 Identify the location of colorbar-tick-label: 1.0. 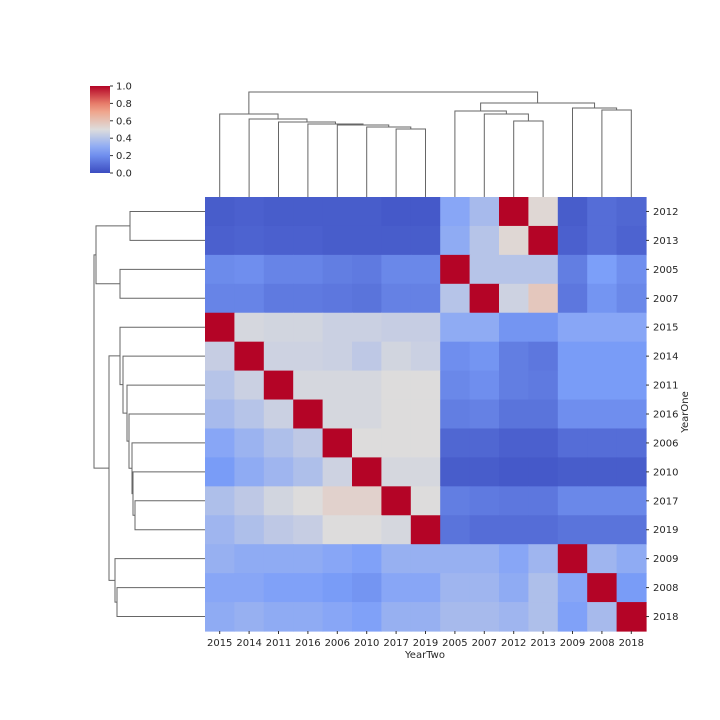
(124, 87).